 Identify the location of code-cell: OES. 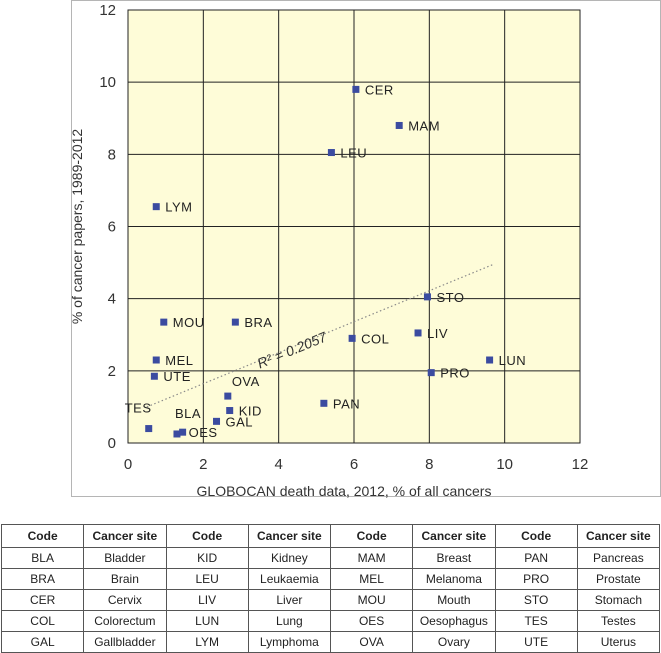
(371, 621).